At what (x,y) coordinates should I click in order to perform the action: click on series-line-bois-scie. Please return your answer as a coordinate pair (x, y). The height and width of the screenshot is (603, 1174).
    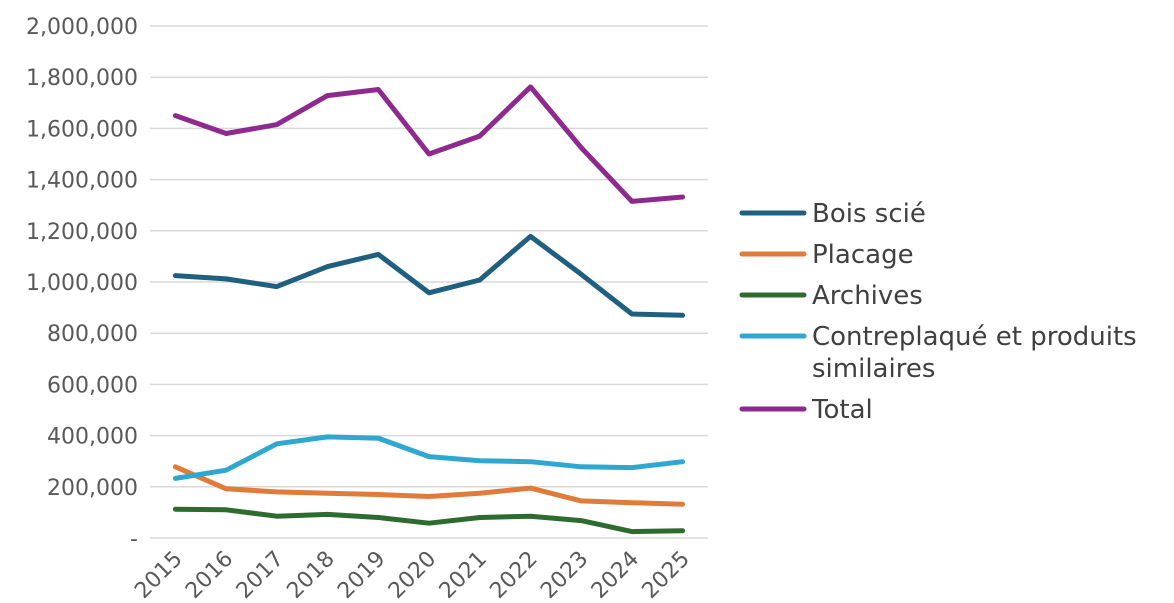
    Looking at the image, I should click on (429, 275).